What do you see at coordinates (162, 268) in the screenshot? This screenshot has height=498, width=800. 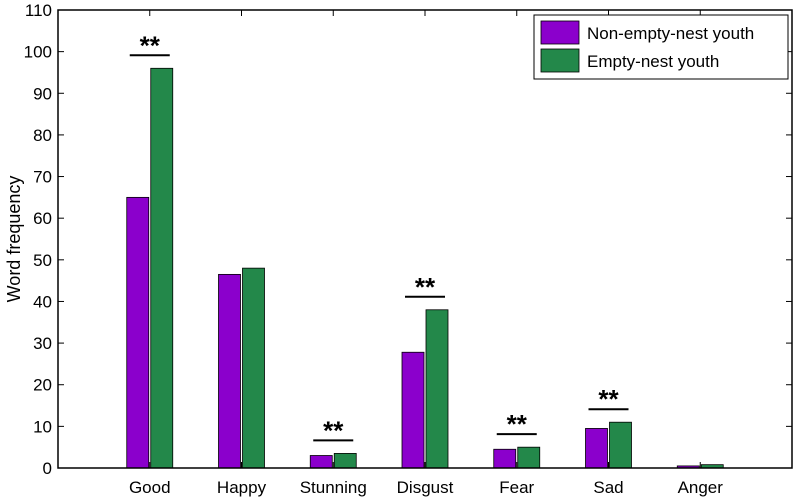 I see `bar-good-empty-nest` at bounding box center [162, 268].